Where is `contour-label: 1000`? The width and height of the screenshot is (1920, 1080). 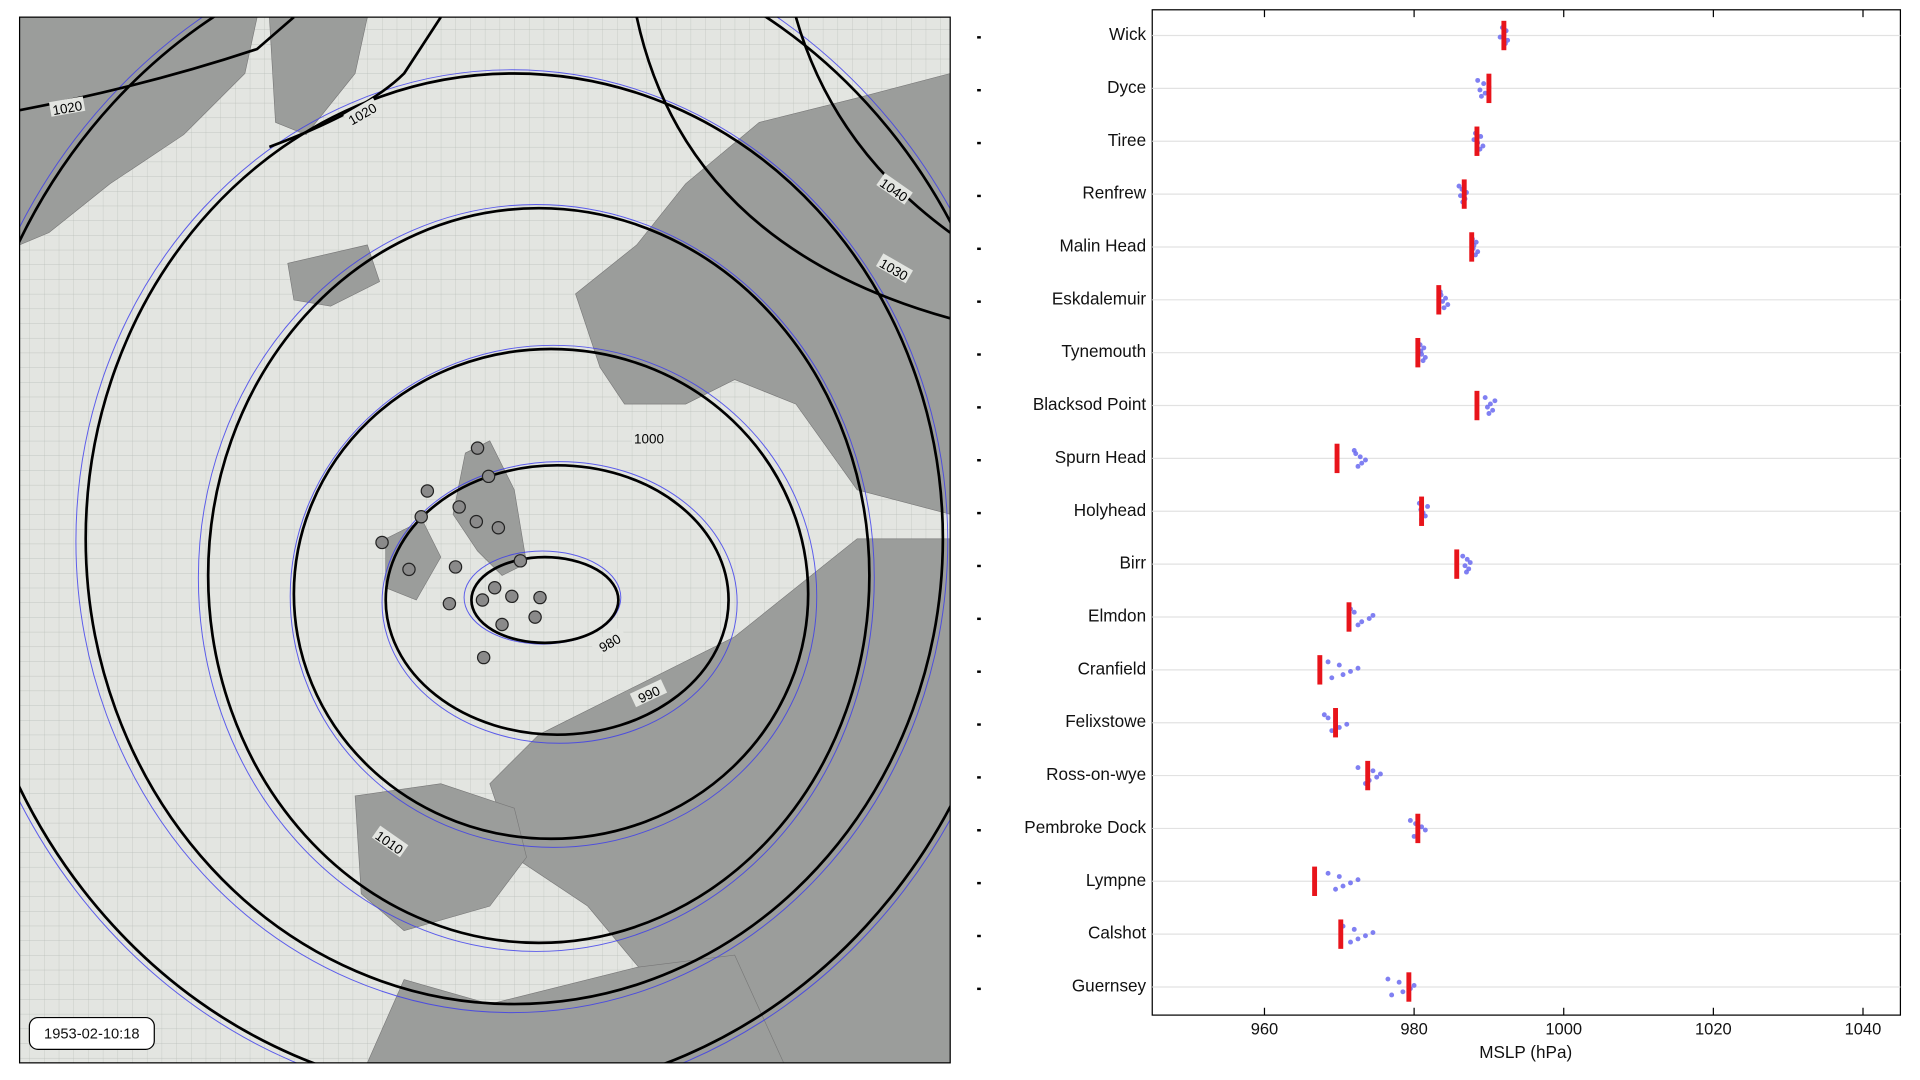 contour-label: 1000 is located at coordinates (649, 438).